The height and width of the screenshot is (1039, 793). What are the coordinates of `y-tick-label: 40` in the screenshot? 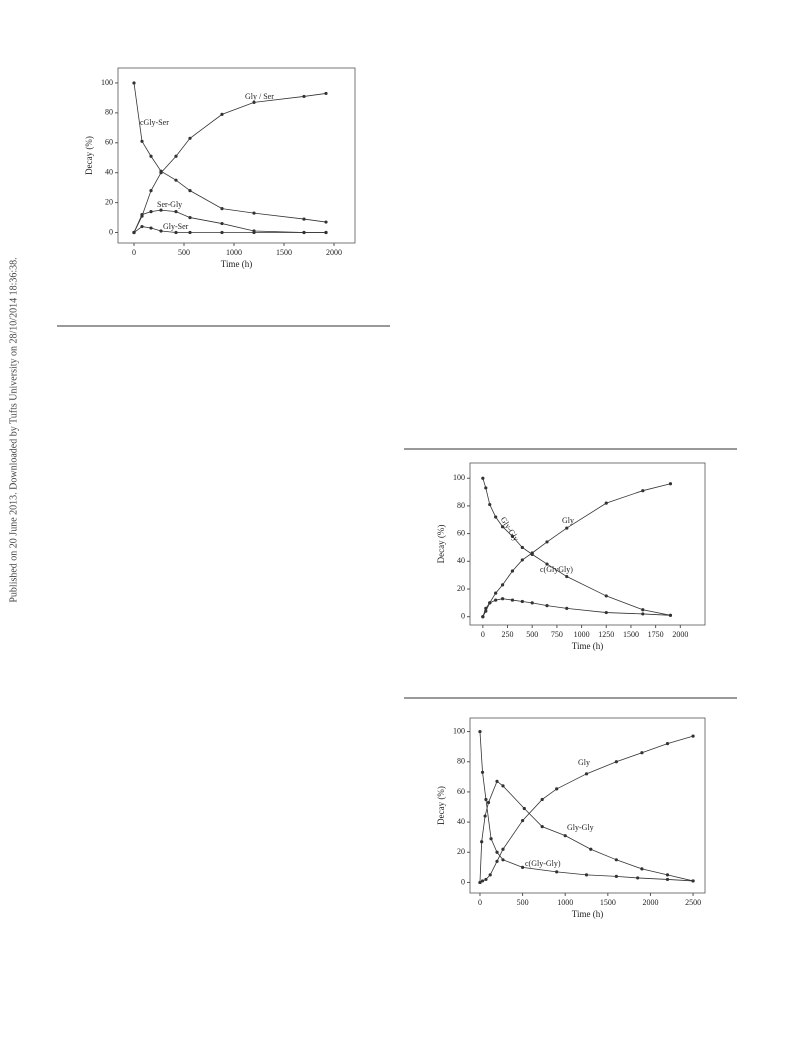 It's located at (461, 821).